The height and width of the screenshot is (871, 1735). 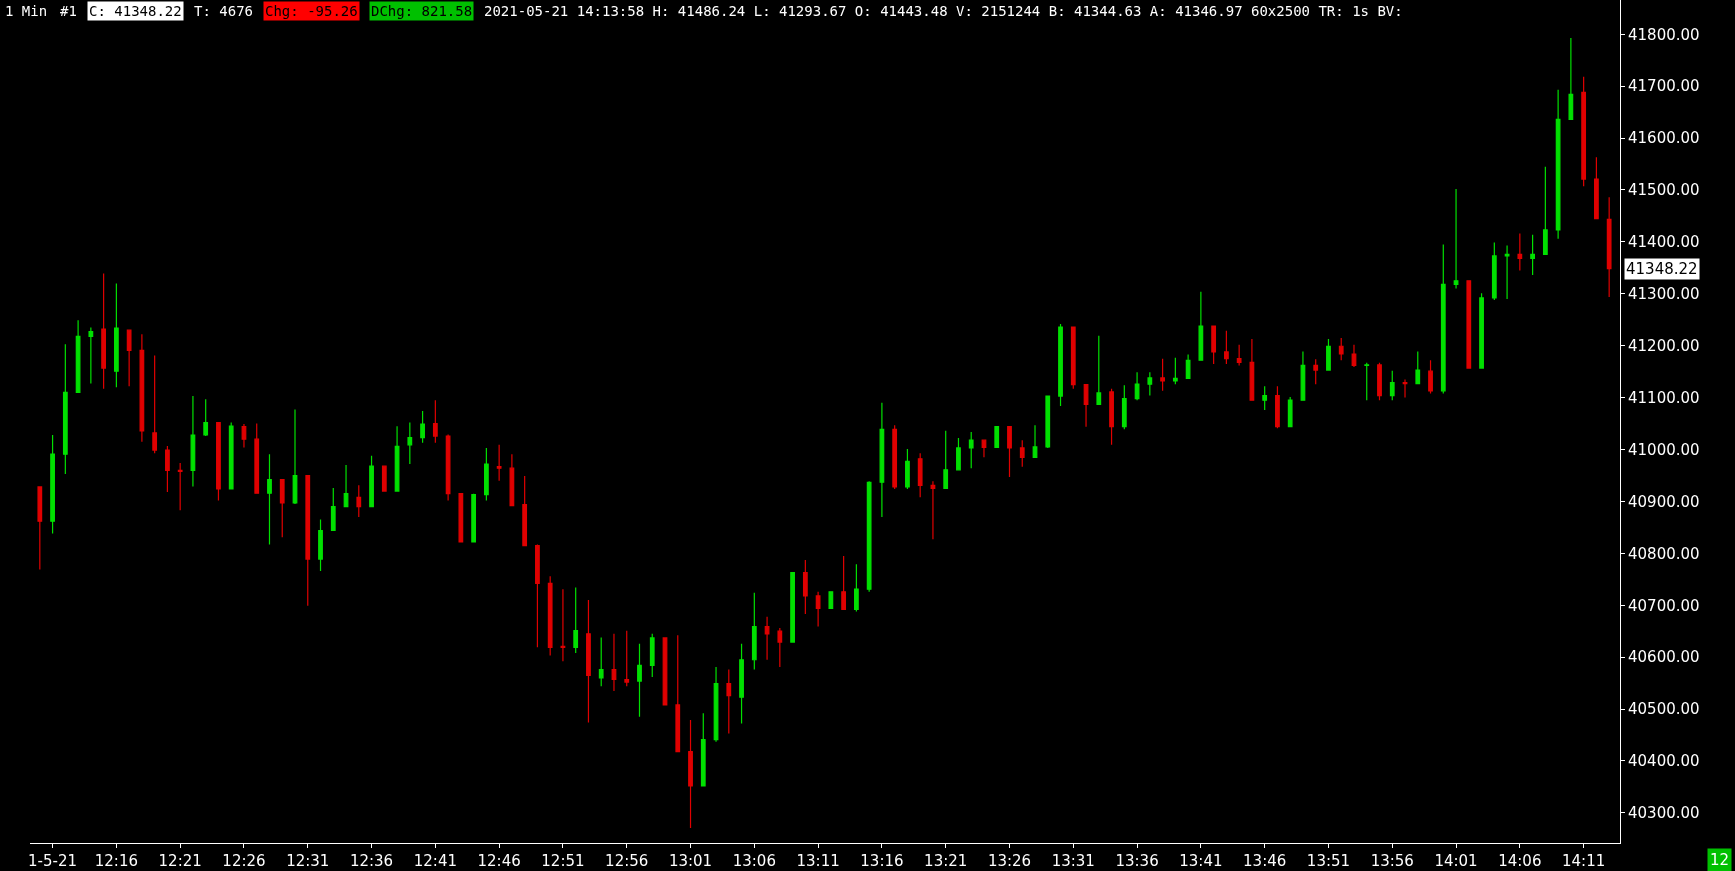 What do you see at coordinates (690, 861) in the screenshot?
I see `x-tick-label: 13:01` at bounding box center [690, 861].